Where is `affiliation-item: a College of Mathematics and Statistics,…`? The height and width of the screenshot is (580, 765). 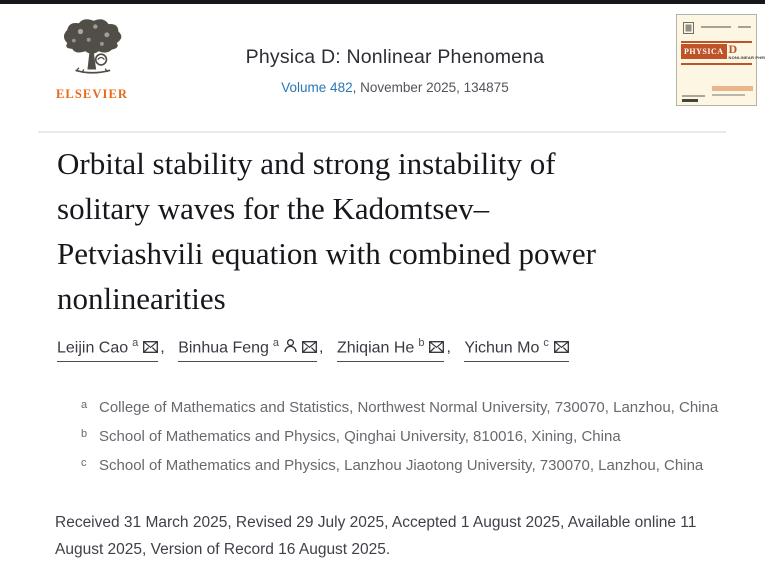 affiliation-item: a College of Mathematics and Statistics,… is located at coordinates (406, 408).